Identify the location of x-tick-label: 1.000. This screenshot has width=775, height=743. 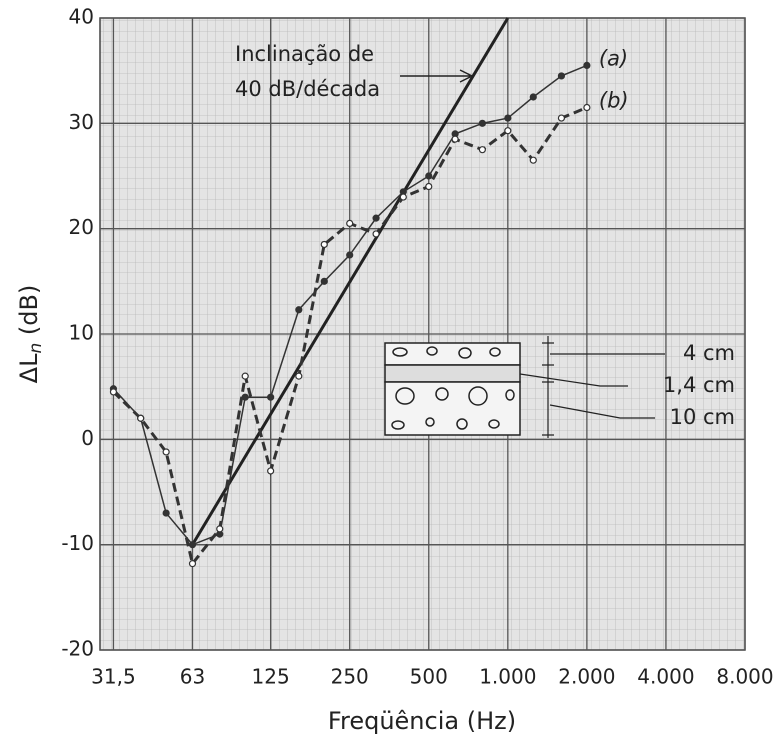
(507, 677).